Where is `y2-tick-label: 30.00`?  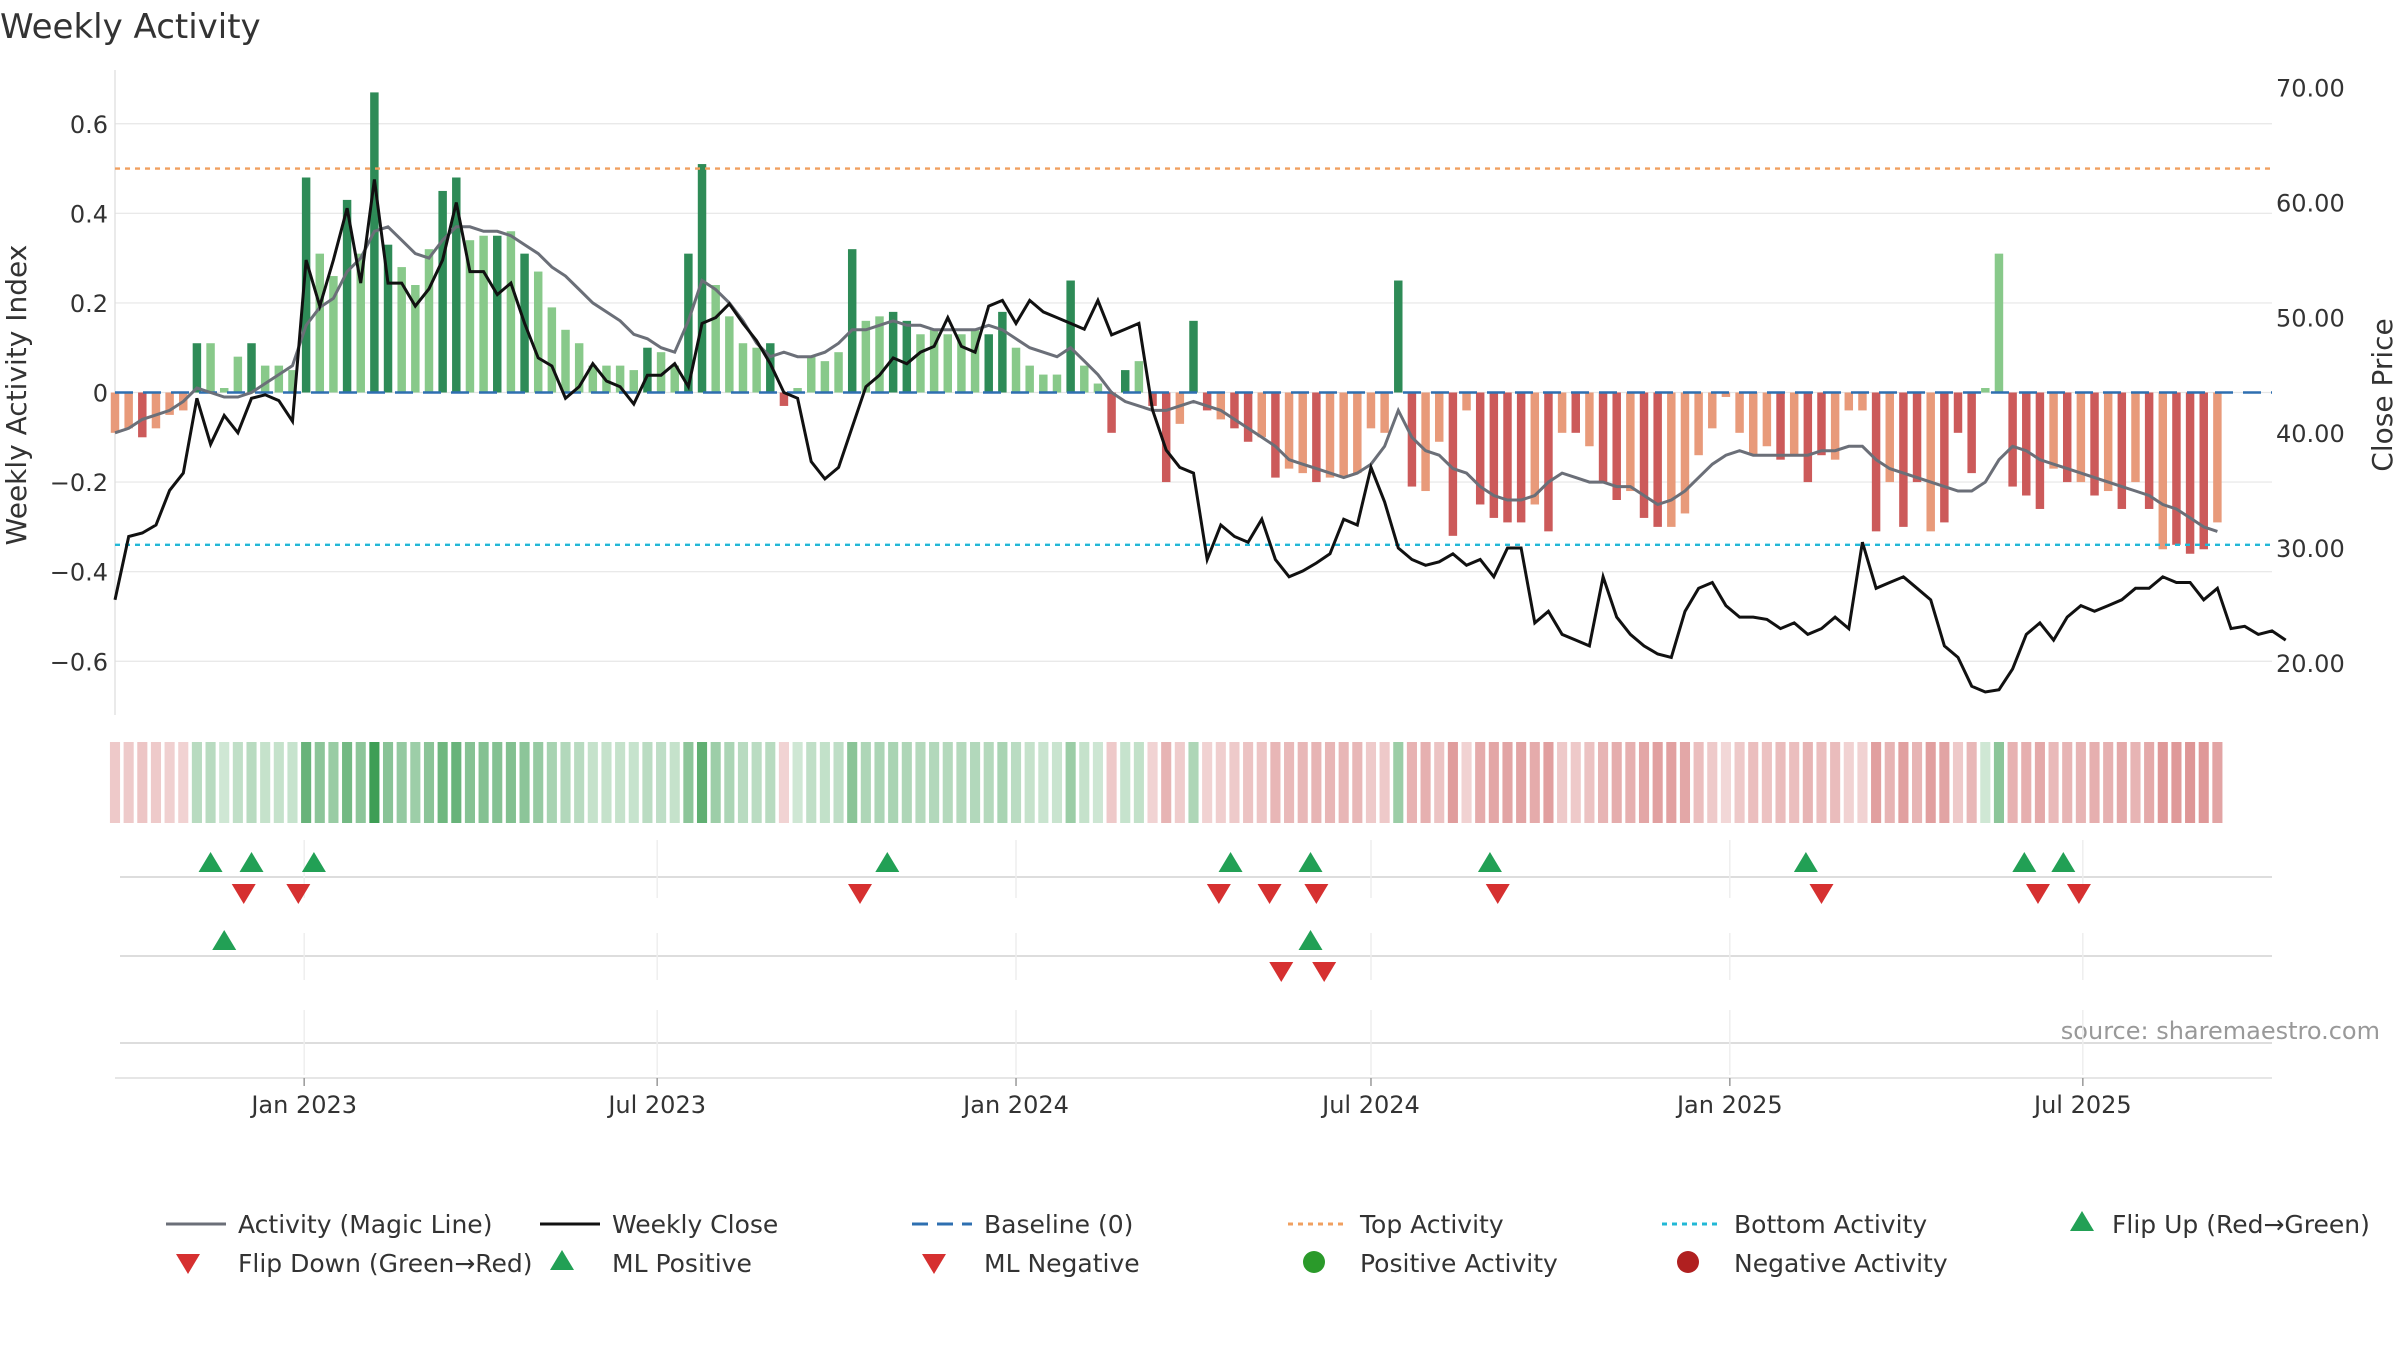
y2-tick-label: 30.00 is located at coordinates (2310, 549).